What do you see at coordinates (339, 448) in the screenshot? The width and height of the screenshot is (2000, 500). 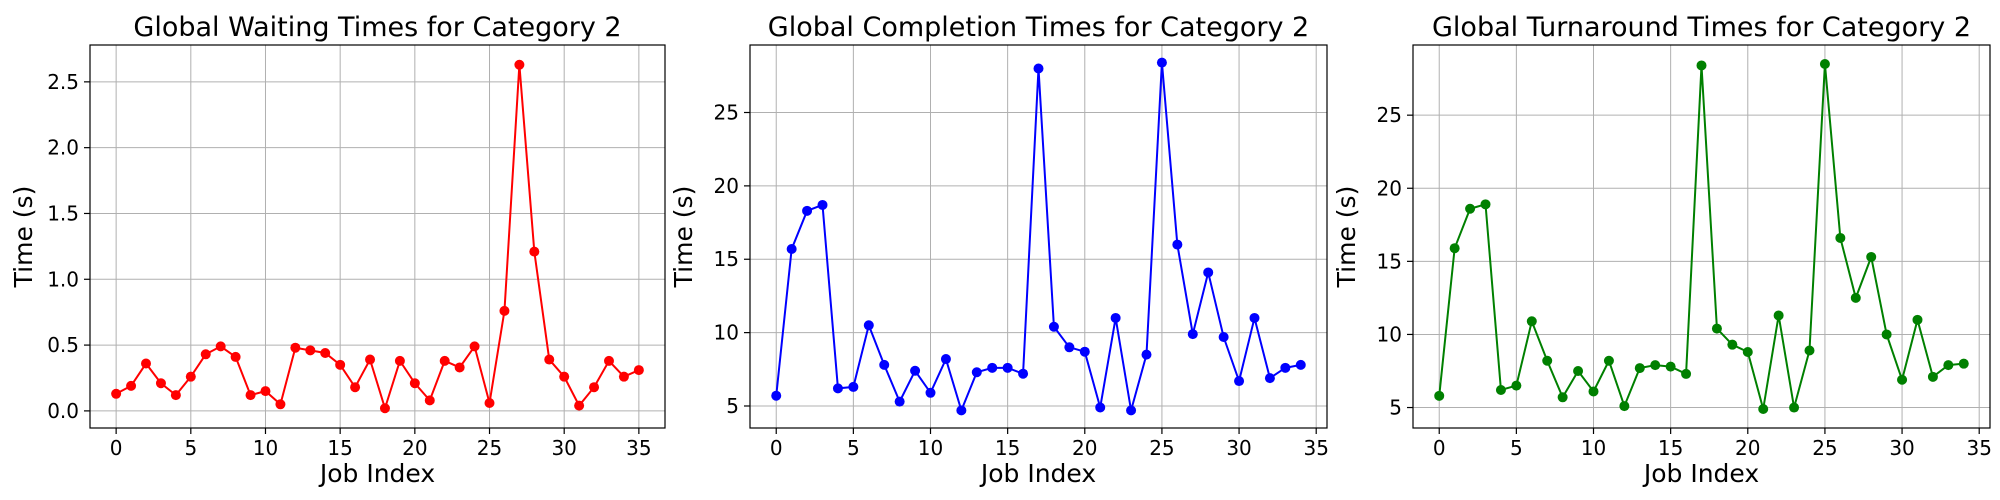 I see `x-tick-label: 15` at bounding box center [339, 448].